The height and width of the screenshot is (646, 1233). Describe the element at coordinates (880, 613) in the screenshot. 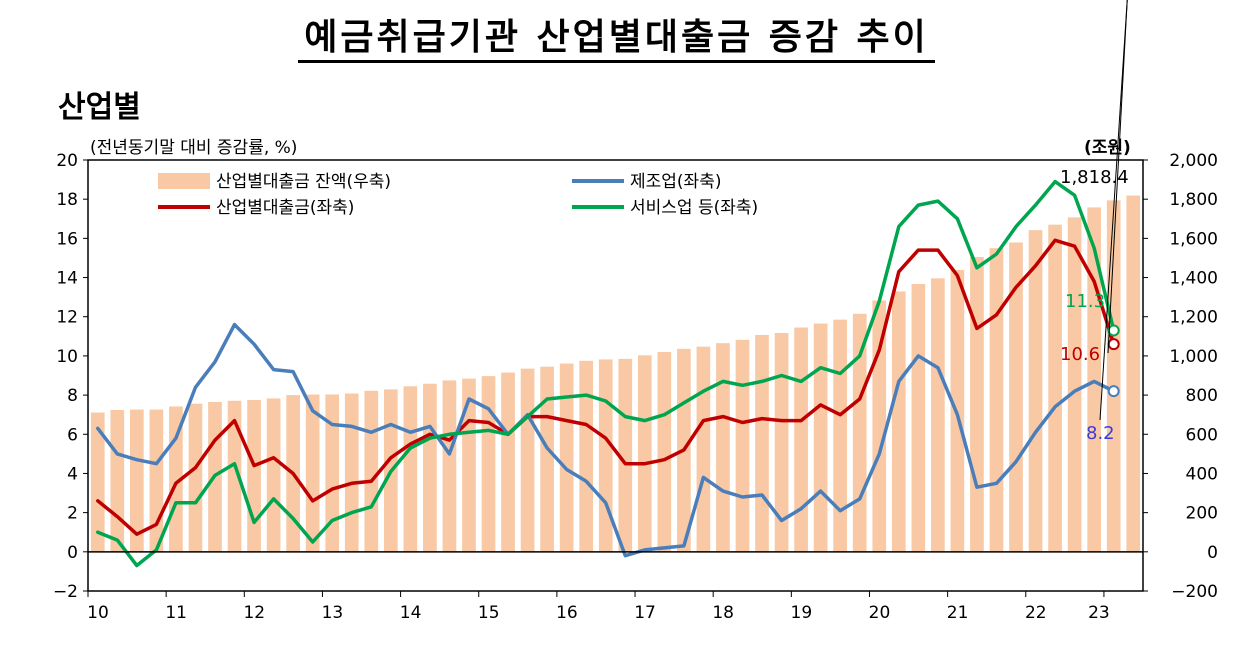

I see `x-tick-label: 20` at that location.